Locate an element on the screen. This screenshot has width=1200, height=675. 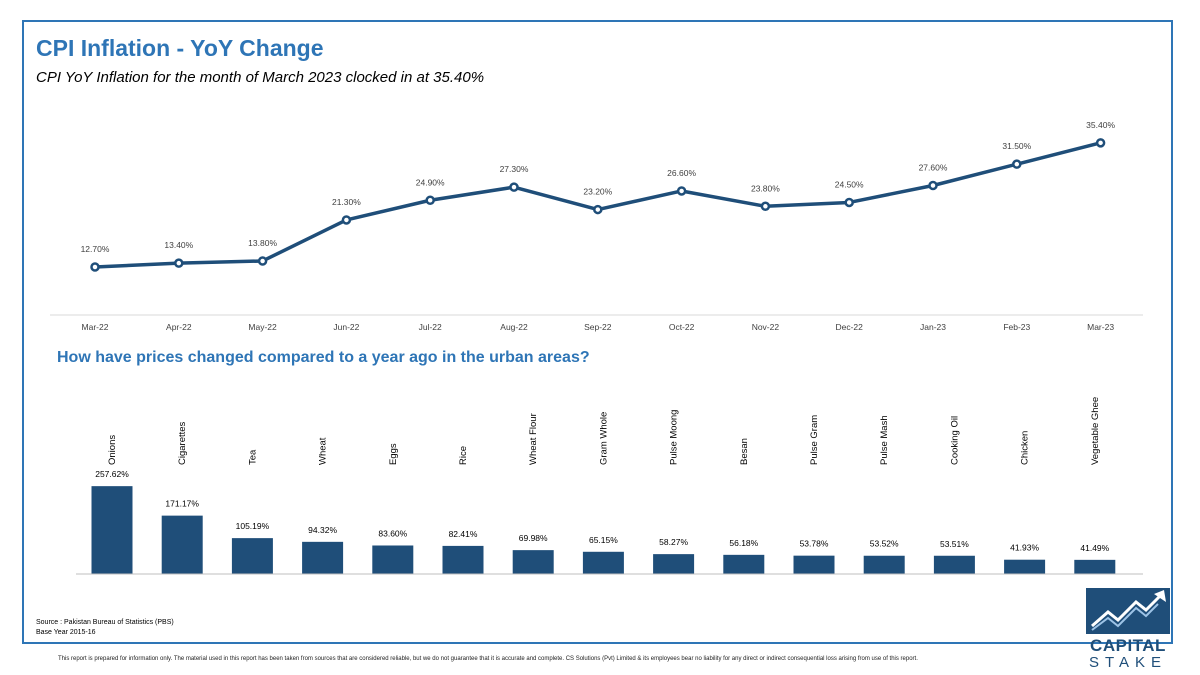
bar-category-label: Vegetable Ghee is located at coordinates (1095, 431).